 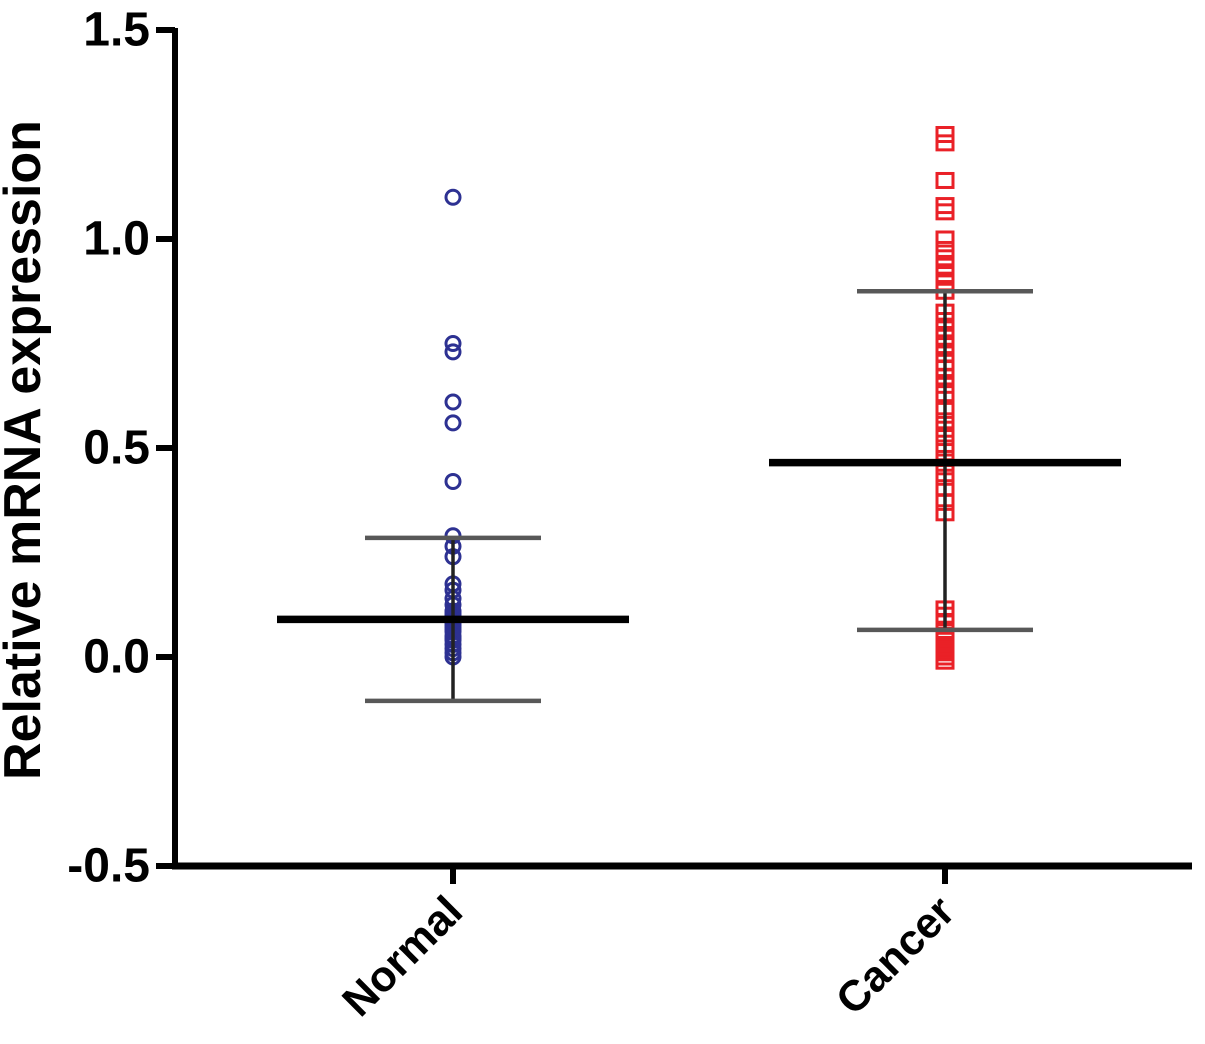 I want to click on x-tick-label-normal: Normal, so click(x=402, y=956).